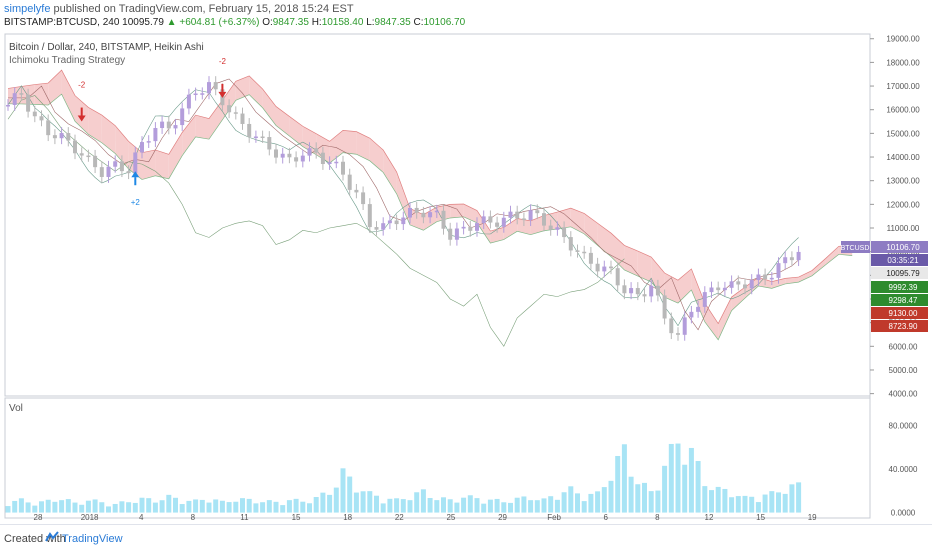 This screenshot has height=551, width=932. What do you see at coordinates (903, 300) in the screenshot?
I see `level-tag: 9298.47` at bounding box center [903, 300].